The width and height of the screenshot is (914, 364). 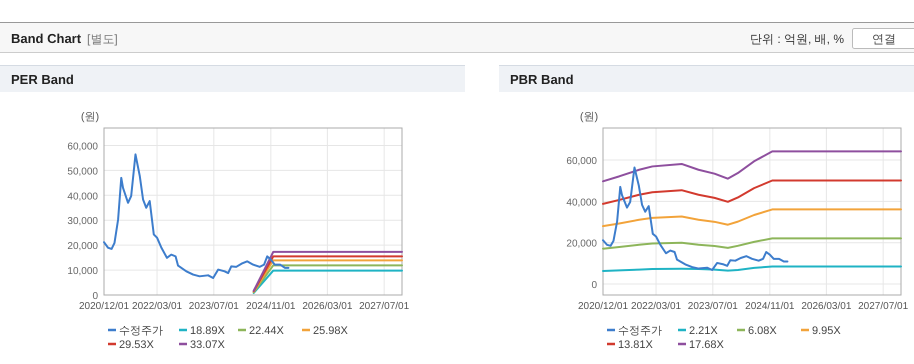 I want to click on legend-label: 2.21X, so click(x=703, y=331).